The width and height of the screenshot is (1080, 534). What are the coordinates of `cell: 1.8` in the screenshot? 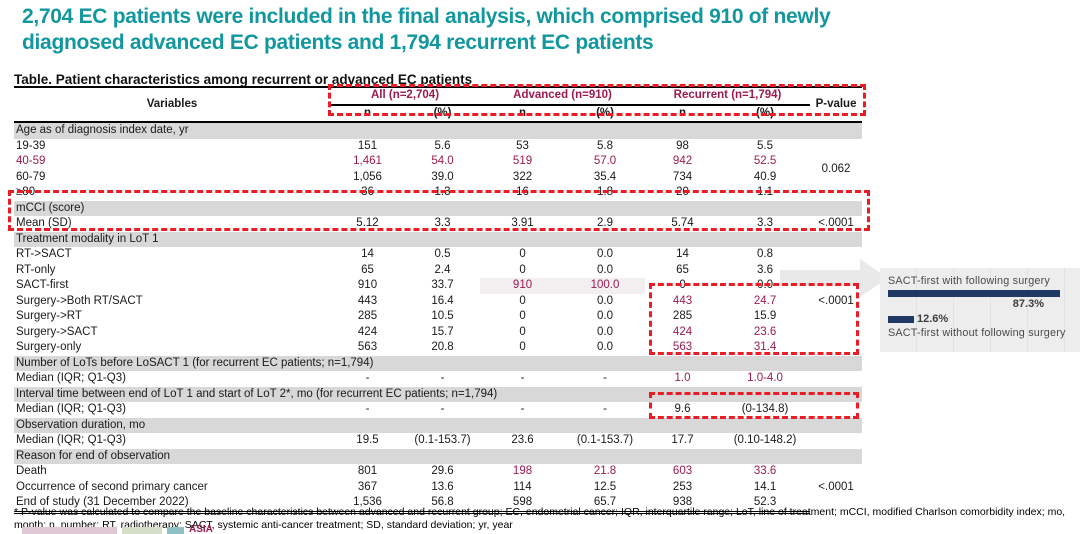 It's located at (605, 192).